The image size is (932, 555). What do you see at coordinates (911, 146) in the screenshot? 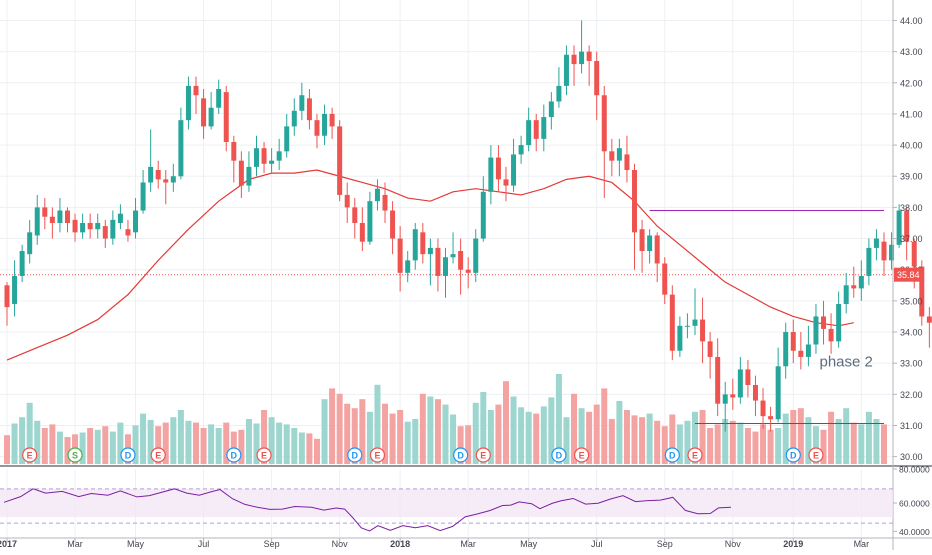
I see `price-axis-label: 40.00` at bounding box center [911, 146].